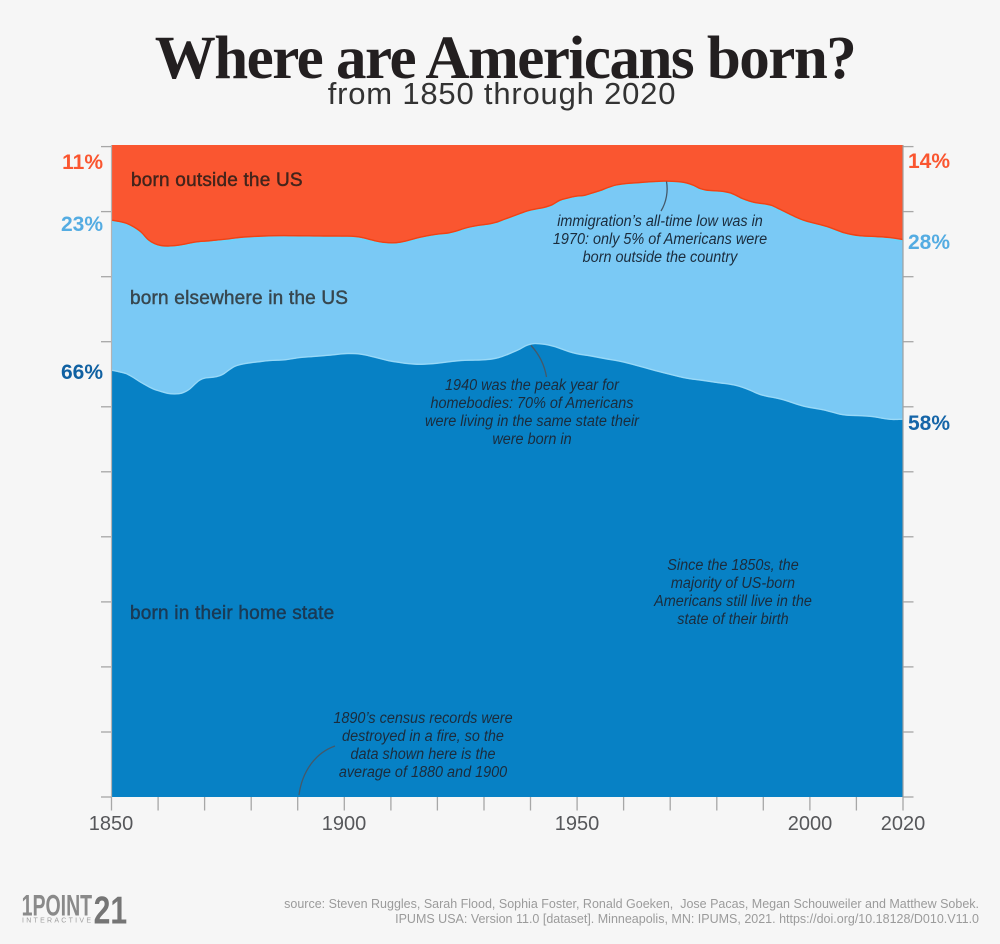 The height and width of the screenshot is (944, 1000). What do you see at coordinates (57, 906) in the screenshot?
I see `svg-text: 1POINT` at bounding box center [57, 906].